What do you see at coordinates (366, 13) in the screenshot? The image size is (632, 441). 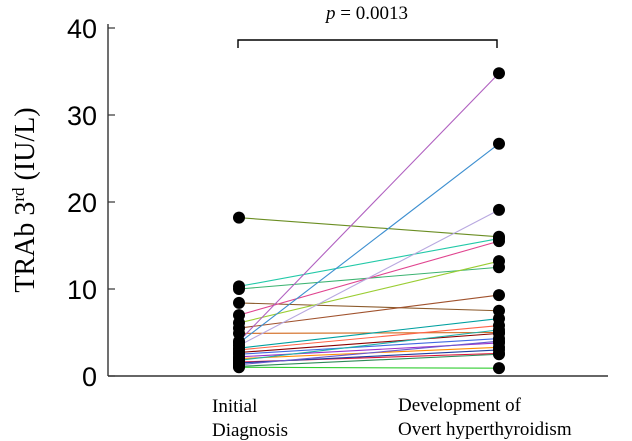 I see `p-value-annotation: p = 0.0013` at bounding box center [366, 13].